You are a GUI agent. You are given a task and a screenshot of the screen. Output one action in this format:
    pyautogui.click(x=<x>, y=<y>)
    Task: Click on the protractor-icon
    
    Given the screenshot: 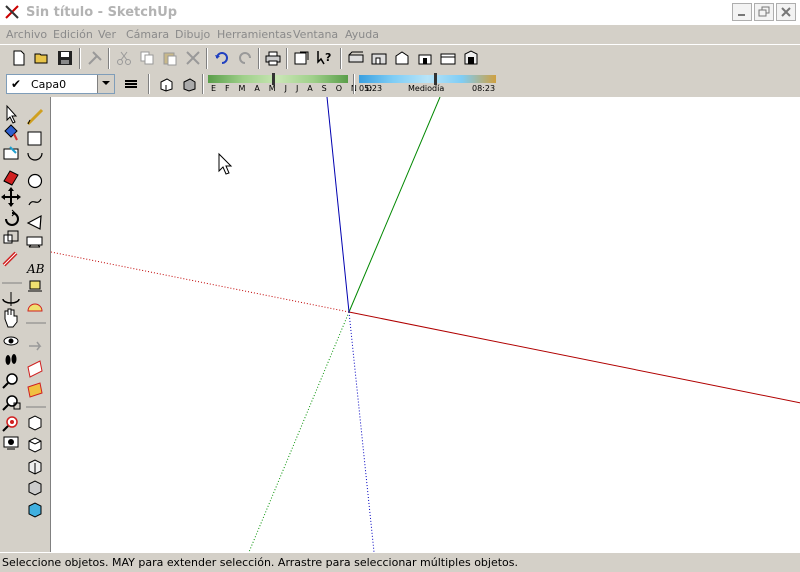 What is the action you would take?
    pyautogui.click(x=35, y=307)
    